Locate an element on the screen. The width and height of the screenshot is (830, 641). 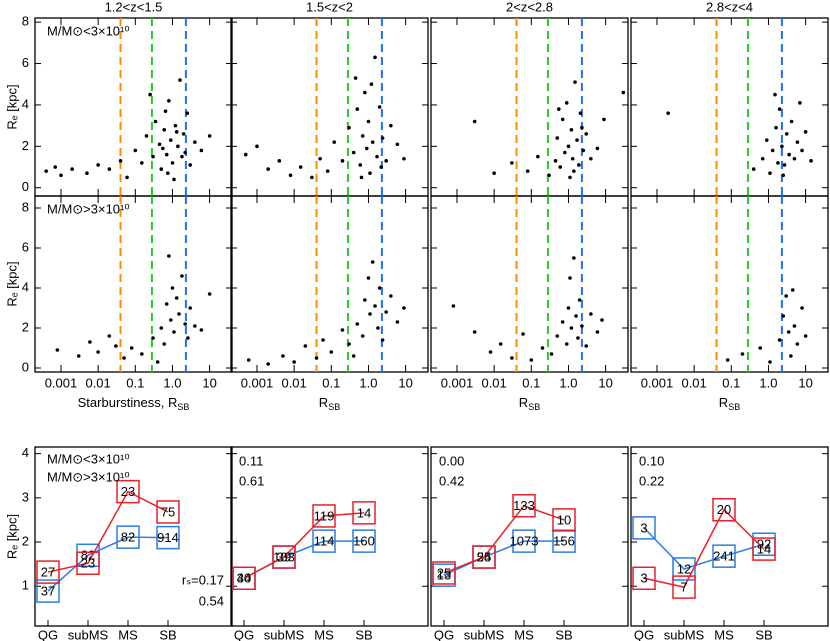
x-tick-label: QG is located at coordinates (244, 634).